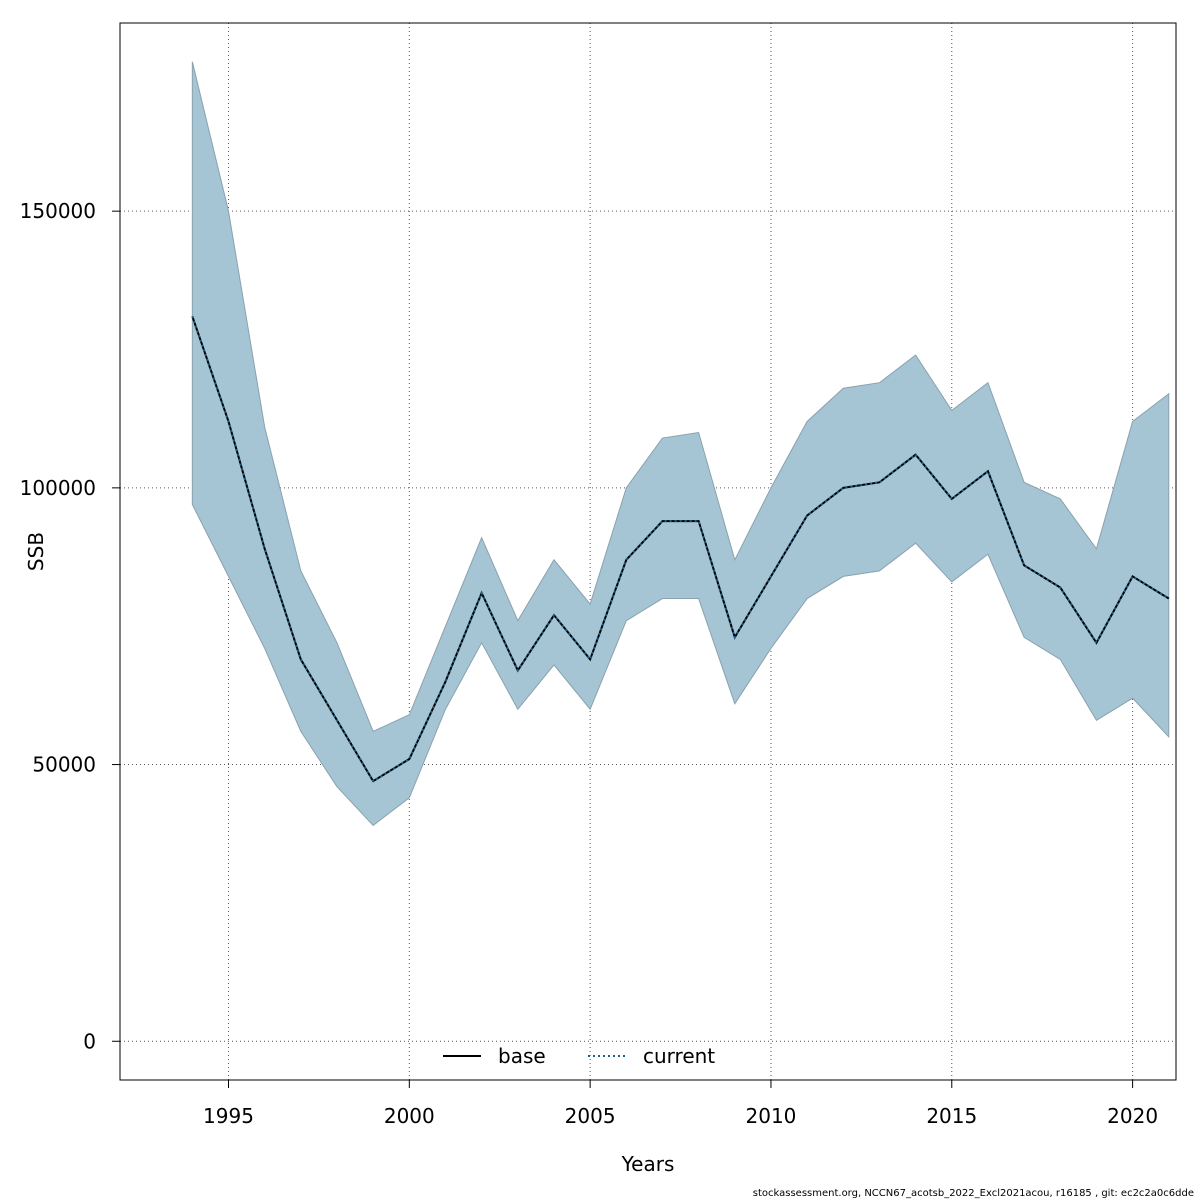 The height and width of the screenshot is (1200, 1200). Describe the element at coordinates (771, 1116) in the screenshot. I see `x-tick-label: 2010` at that location.